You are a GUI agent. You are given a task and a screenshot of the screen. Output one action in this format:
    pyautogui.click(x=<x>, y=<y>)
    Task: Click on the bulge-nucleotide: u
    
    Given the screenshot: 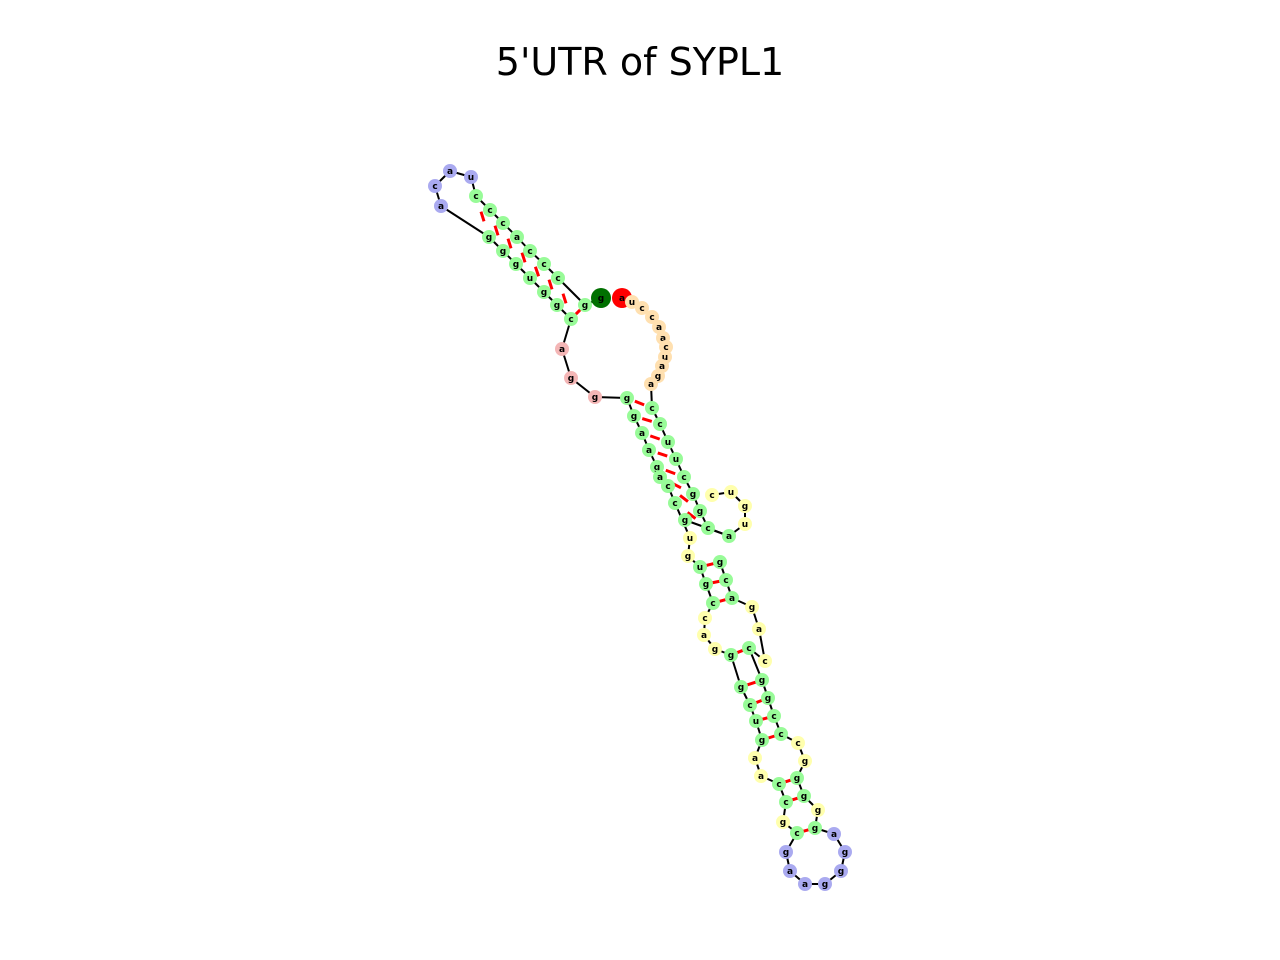 What is the action you would take?
    pyautogui.click(x=731, y=492)
    